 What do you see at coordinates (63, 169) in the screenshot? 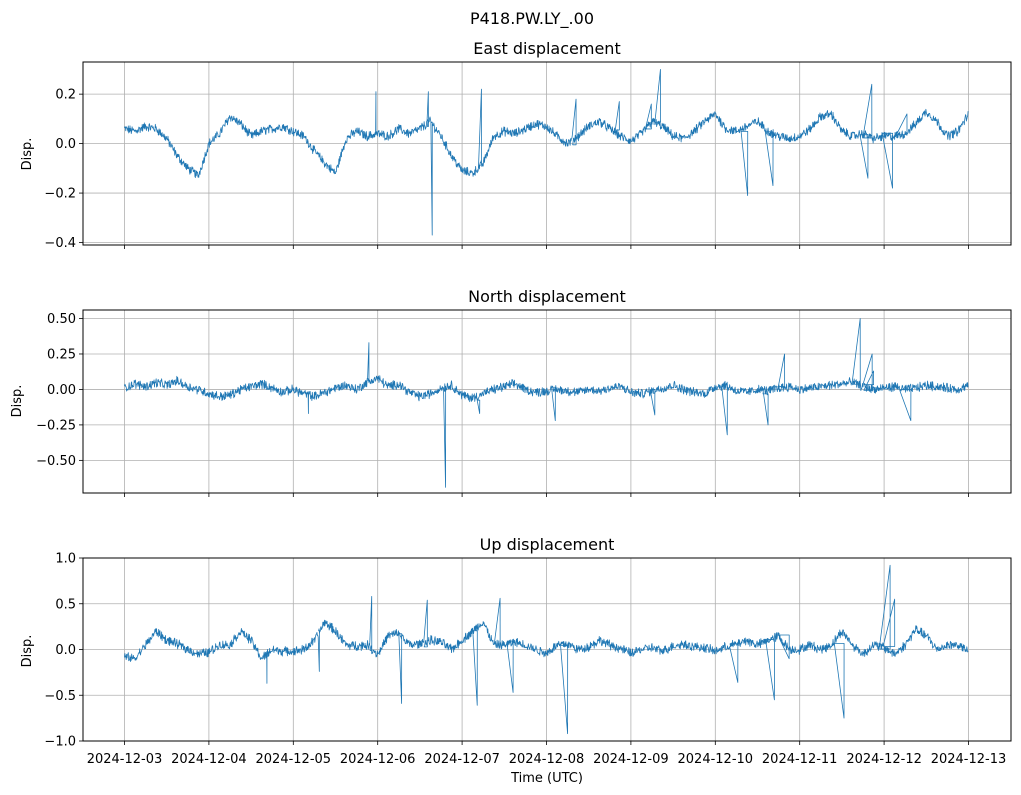
I see `y-ticks: −0.4 −0.2 0.0 0.2` at bounding box center [63, 169].